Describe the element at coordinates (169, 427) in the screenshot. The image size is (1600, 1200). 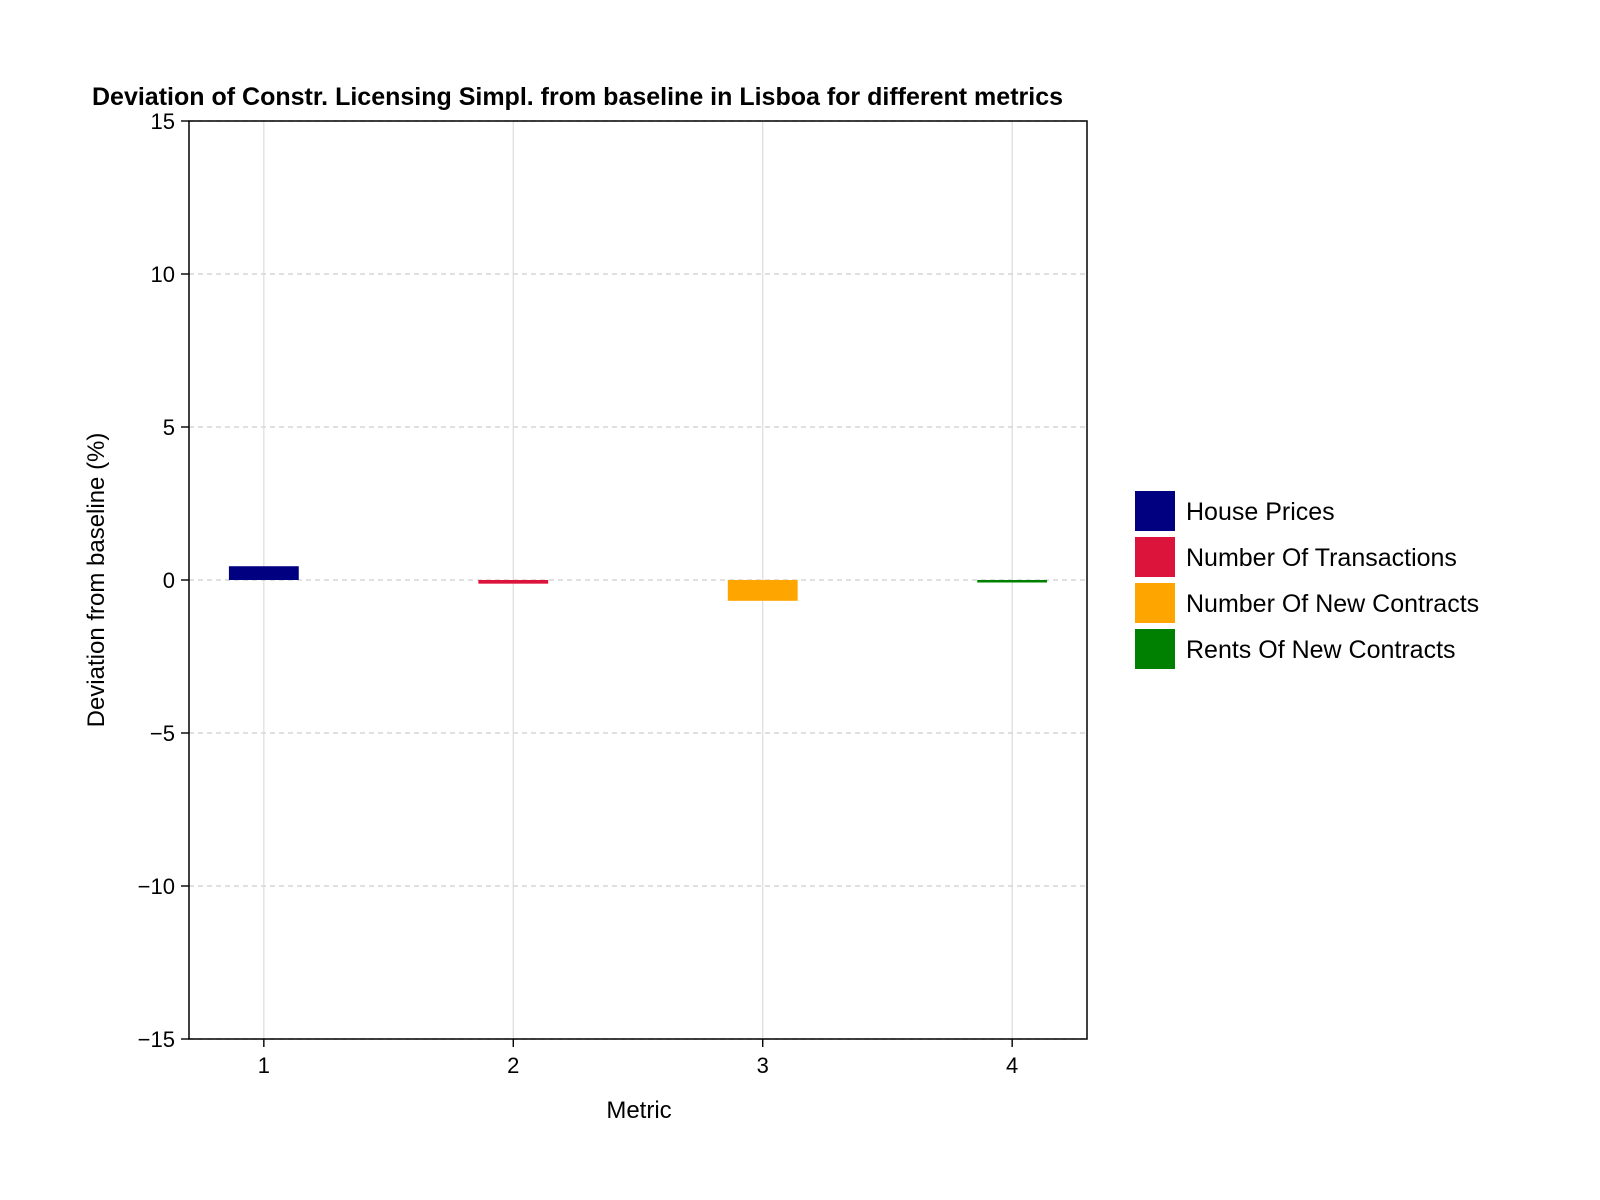
I see `y-tick-label: 5` at that location.